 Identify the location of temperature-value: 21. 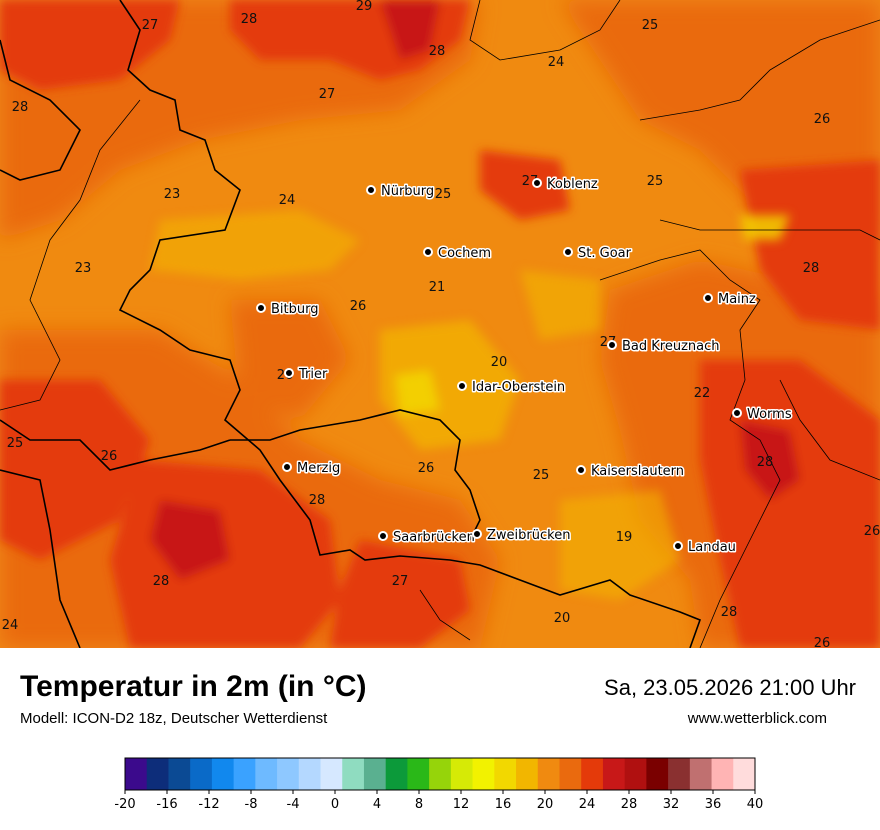
(437, 287).